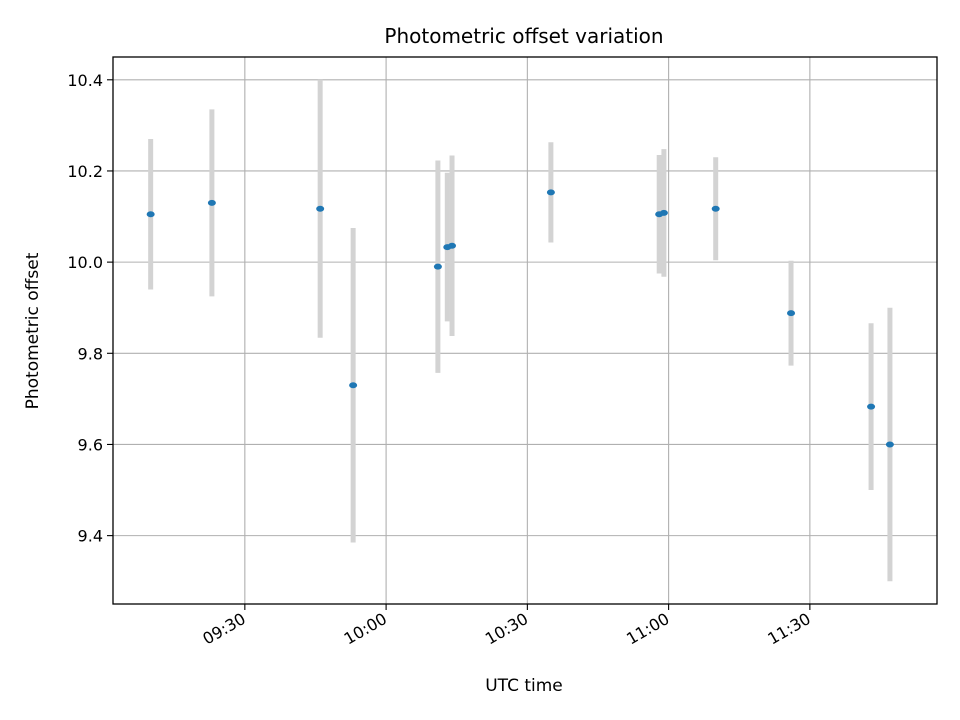  I want to click on x-axis: 09:30 10:00 10:30 11:00 11:30, so click(506, 626).